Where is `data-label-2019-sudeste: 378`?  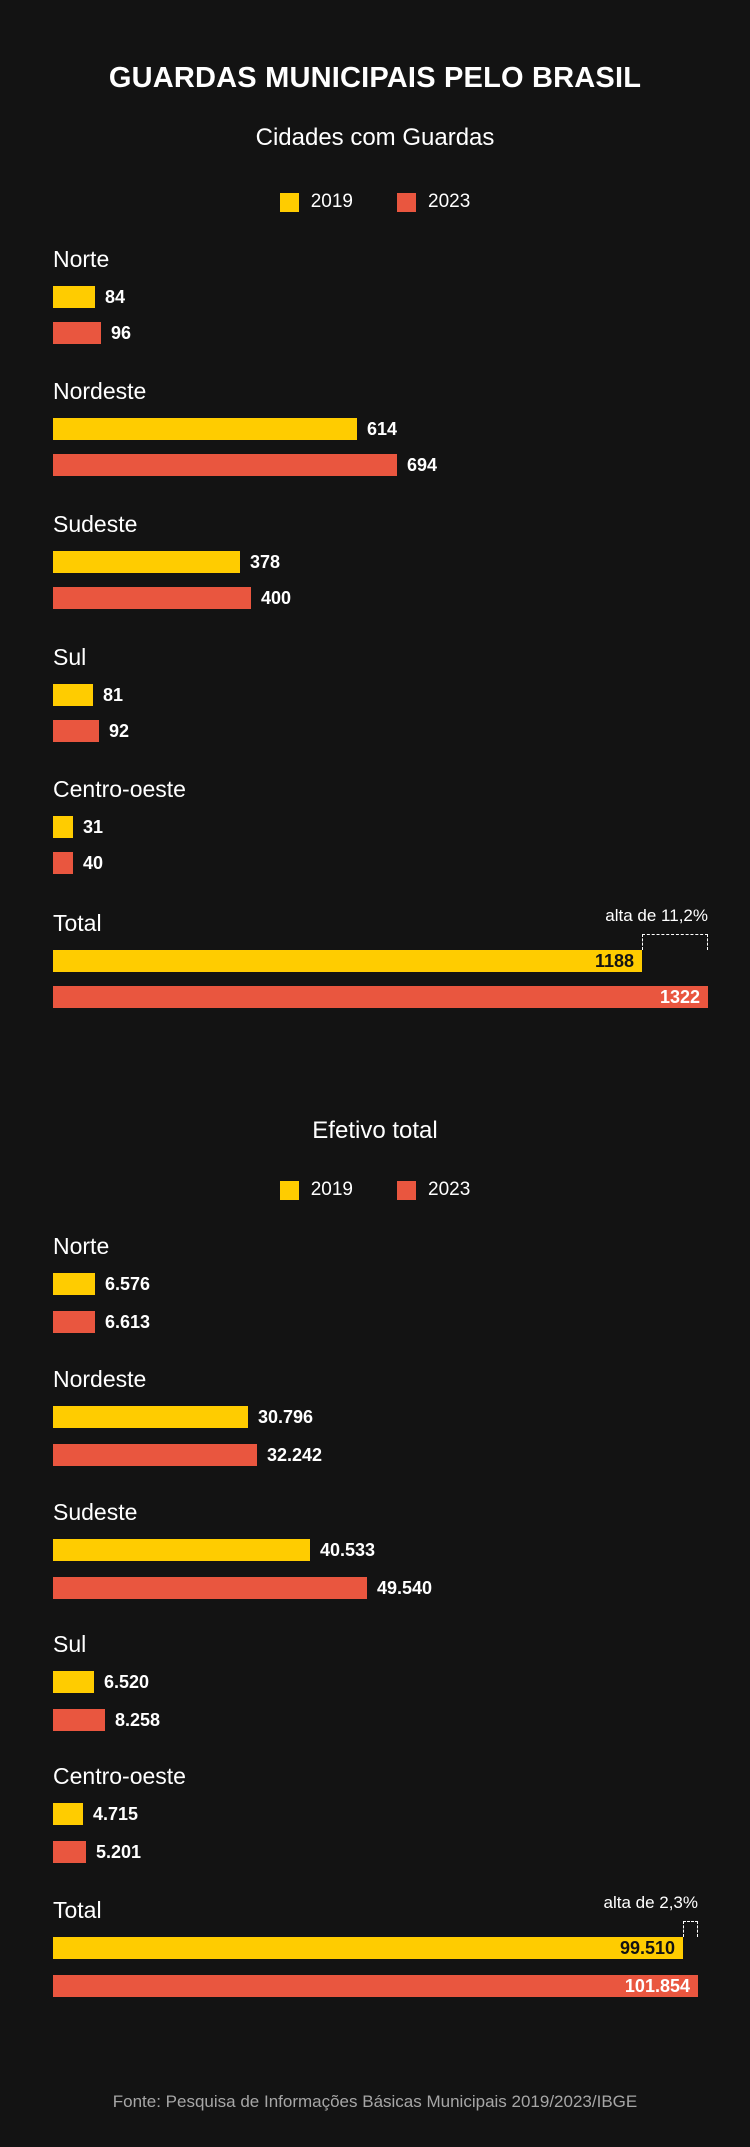
data-label-2019-sudeste: 378 is located at coordinates (265, 562).